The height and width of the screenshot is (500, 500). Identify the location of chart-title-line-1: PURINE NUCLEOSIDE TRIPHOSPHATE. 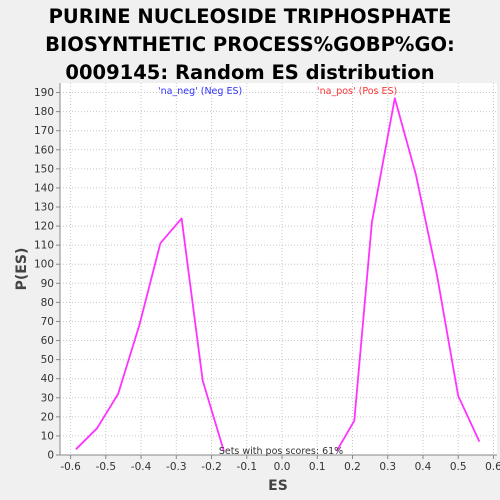
(250, 16).